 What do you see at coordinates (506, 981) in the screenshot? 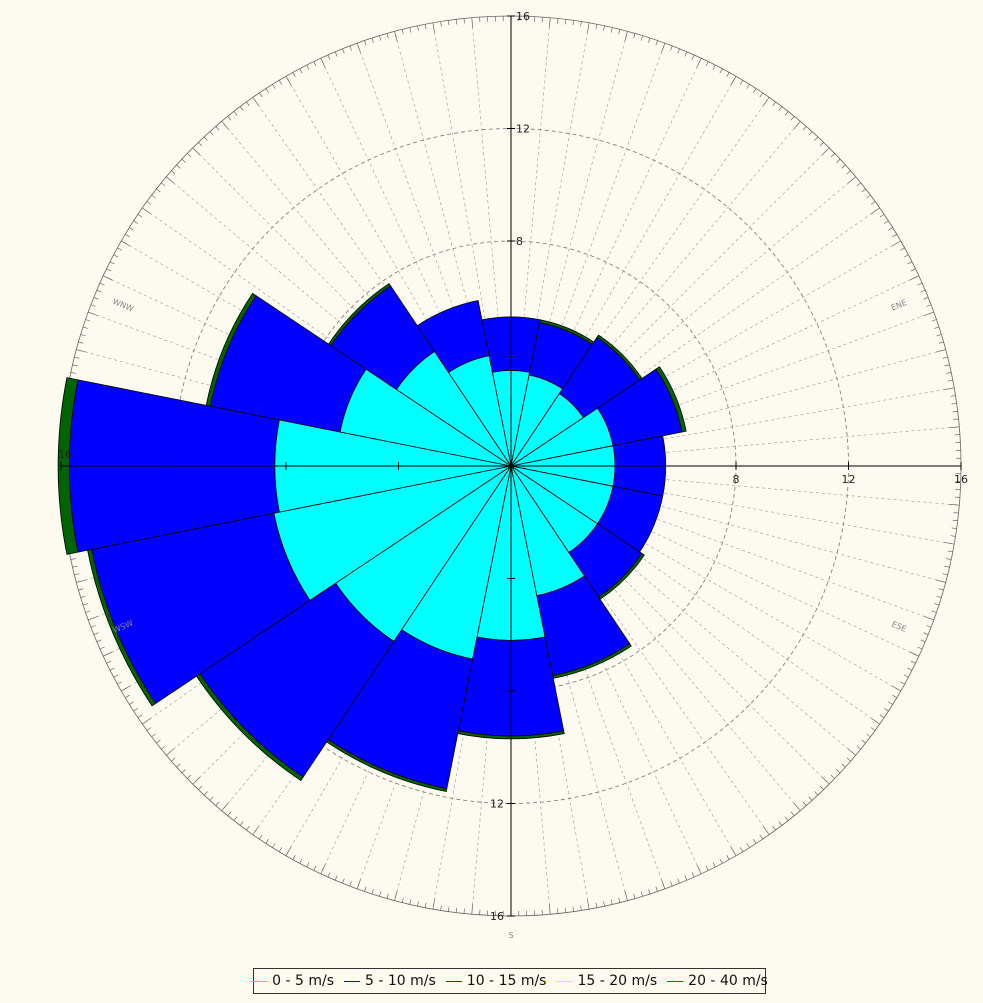
I see `legend-label: 10 - 15 m/s` at bounding box center [506, 981].